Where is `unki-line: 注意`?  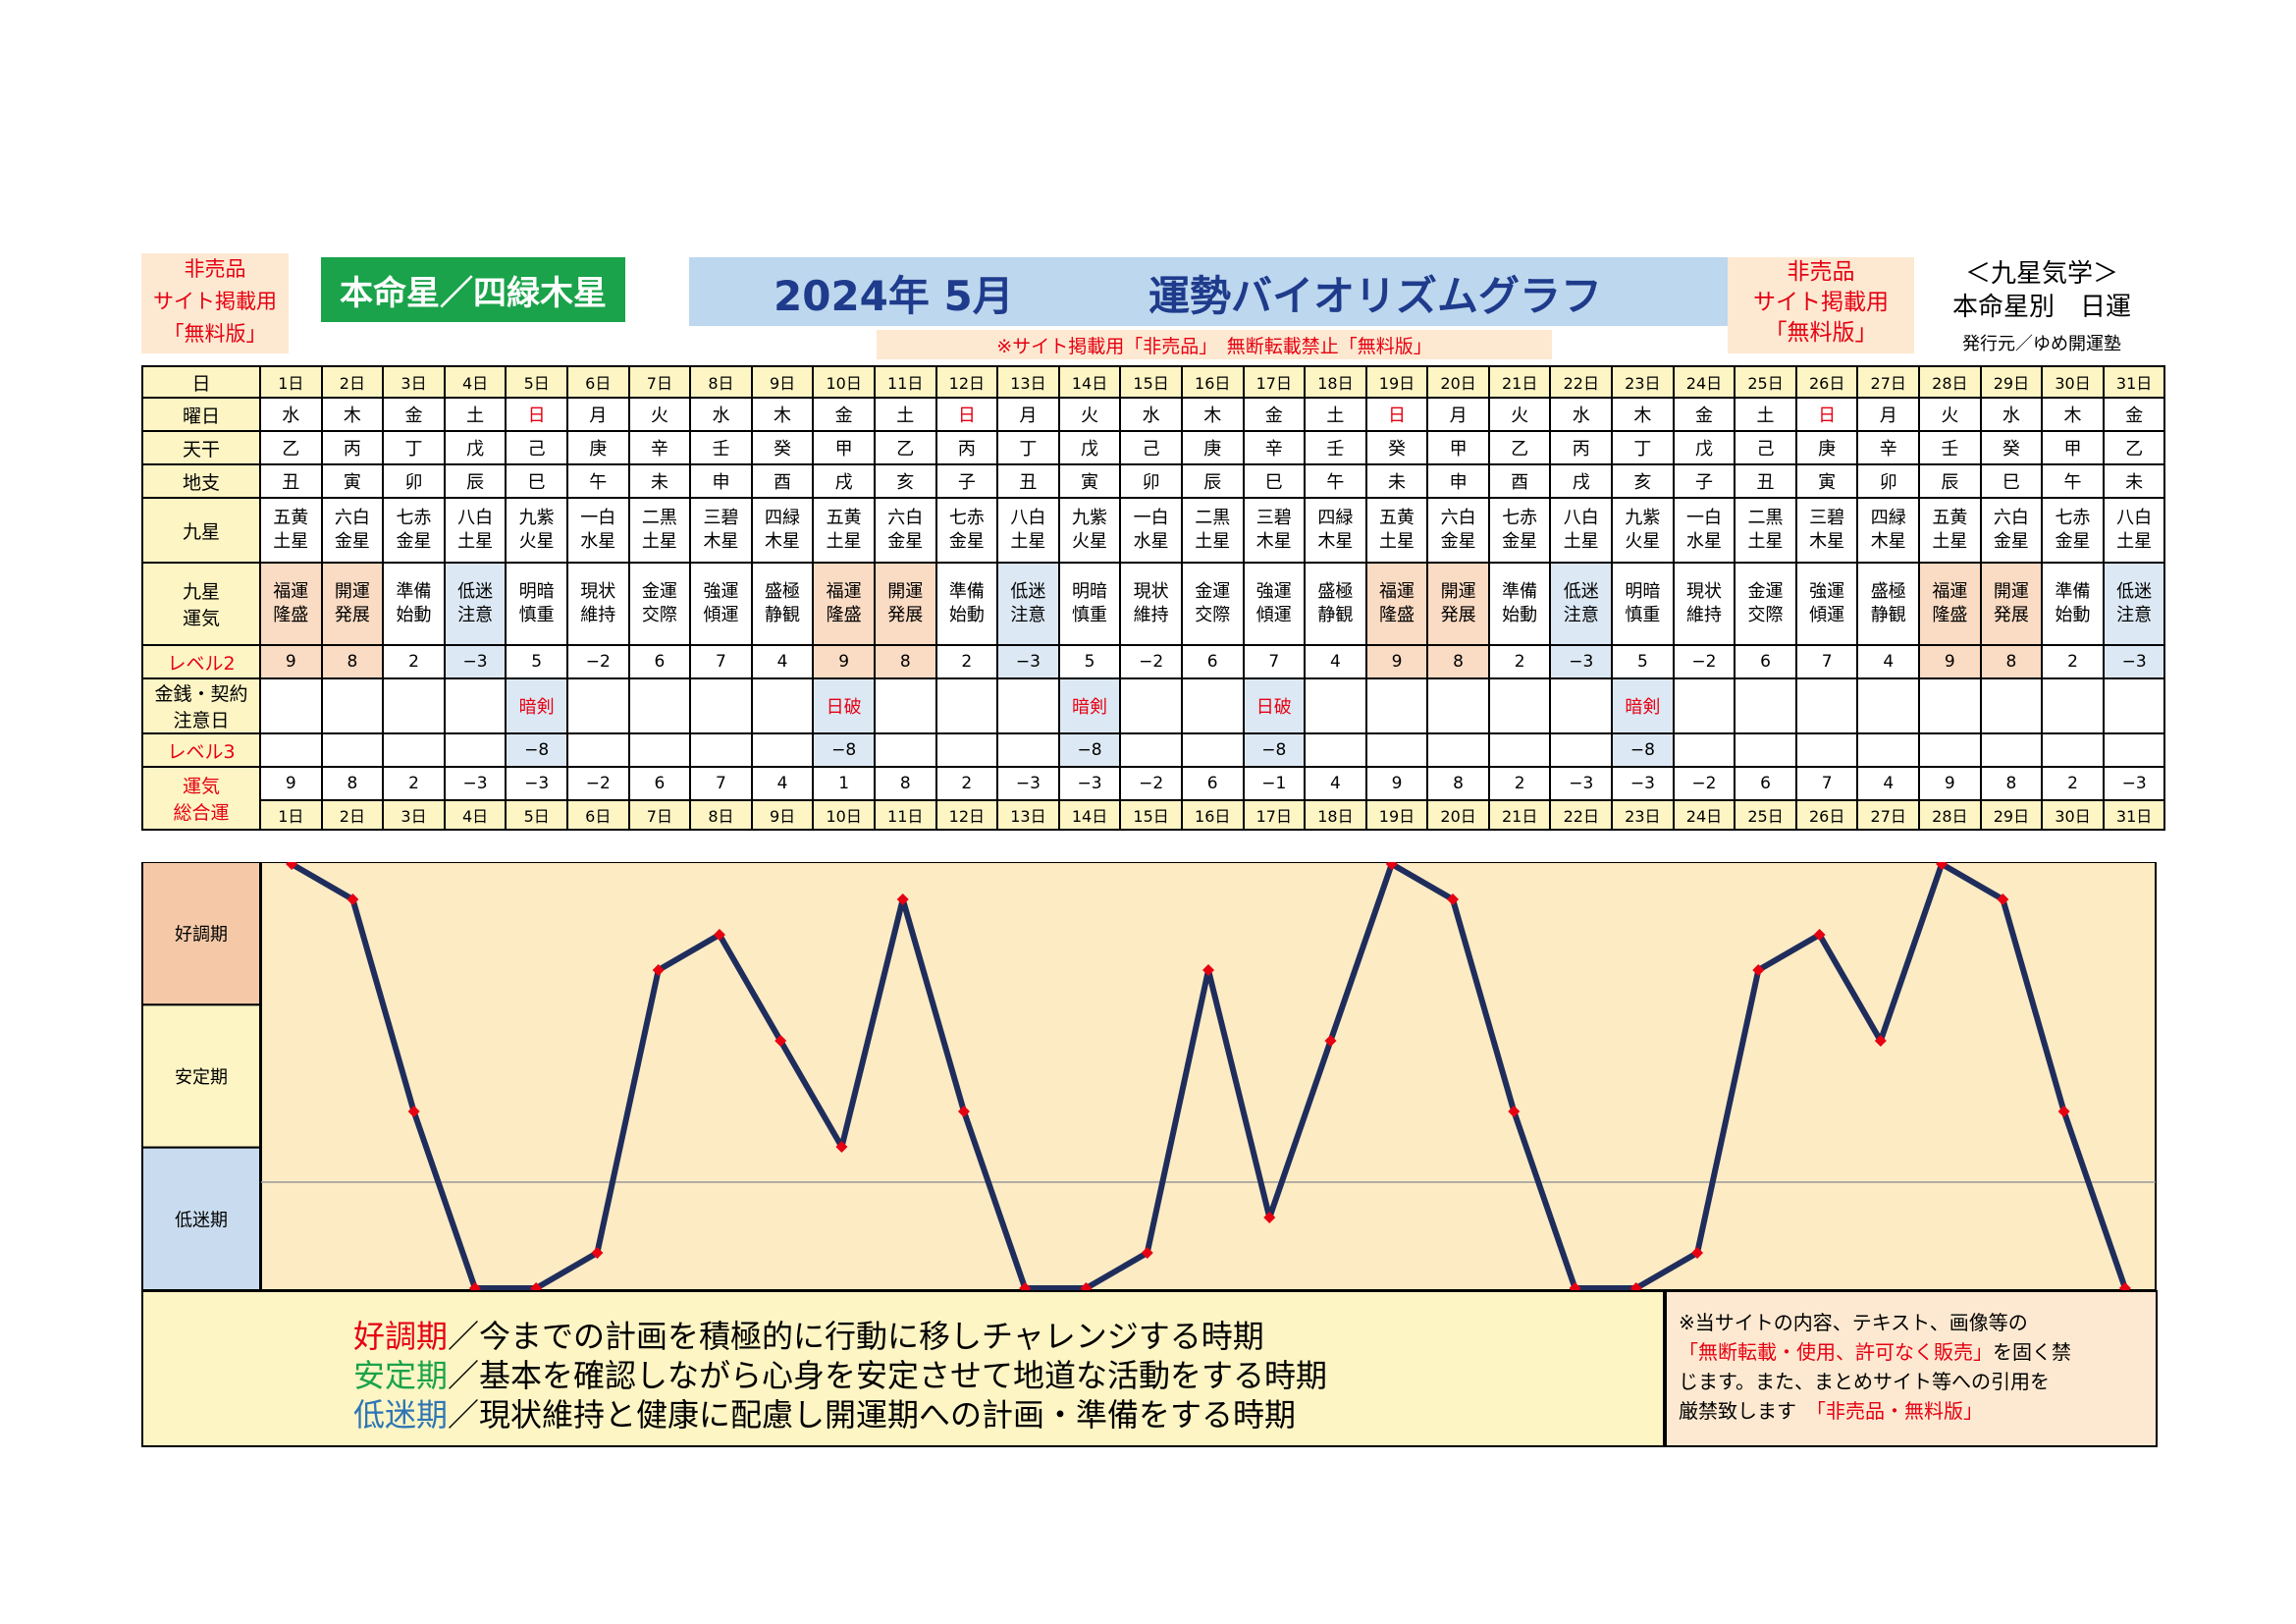 unki-line: 注意 is located at coordinates (2134, 615).